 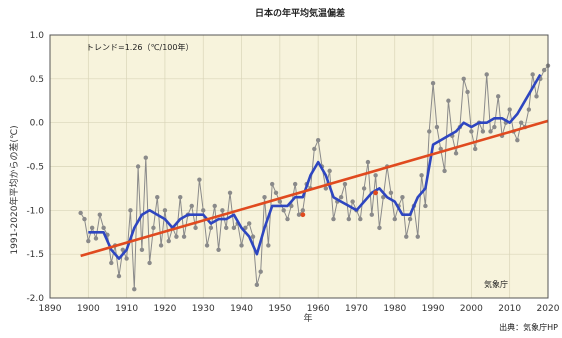 What do you see at coordinates (433, 309) in the screenshot?
I see `x-tick-label: 1990` at bounding box center [433, 309].